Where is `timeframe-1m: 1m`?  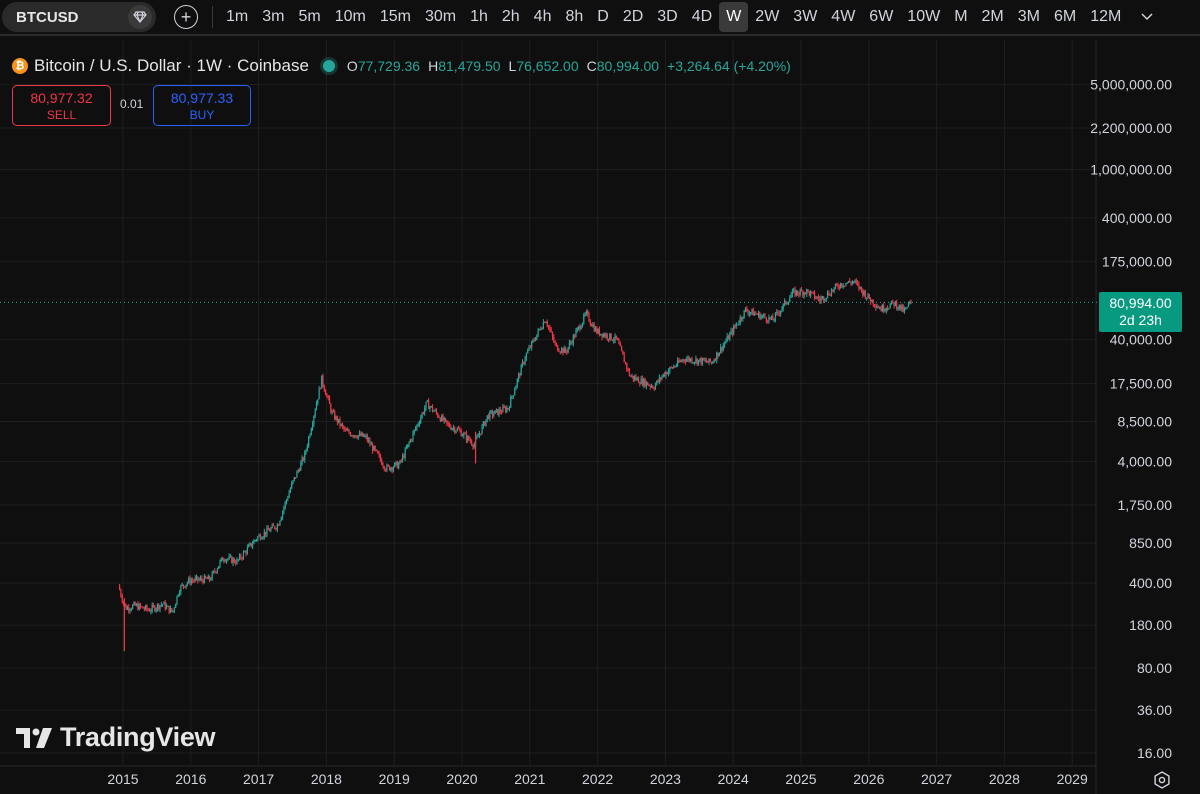 timeframe-1m: 1m is located at coordinates (237, 16).